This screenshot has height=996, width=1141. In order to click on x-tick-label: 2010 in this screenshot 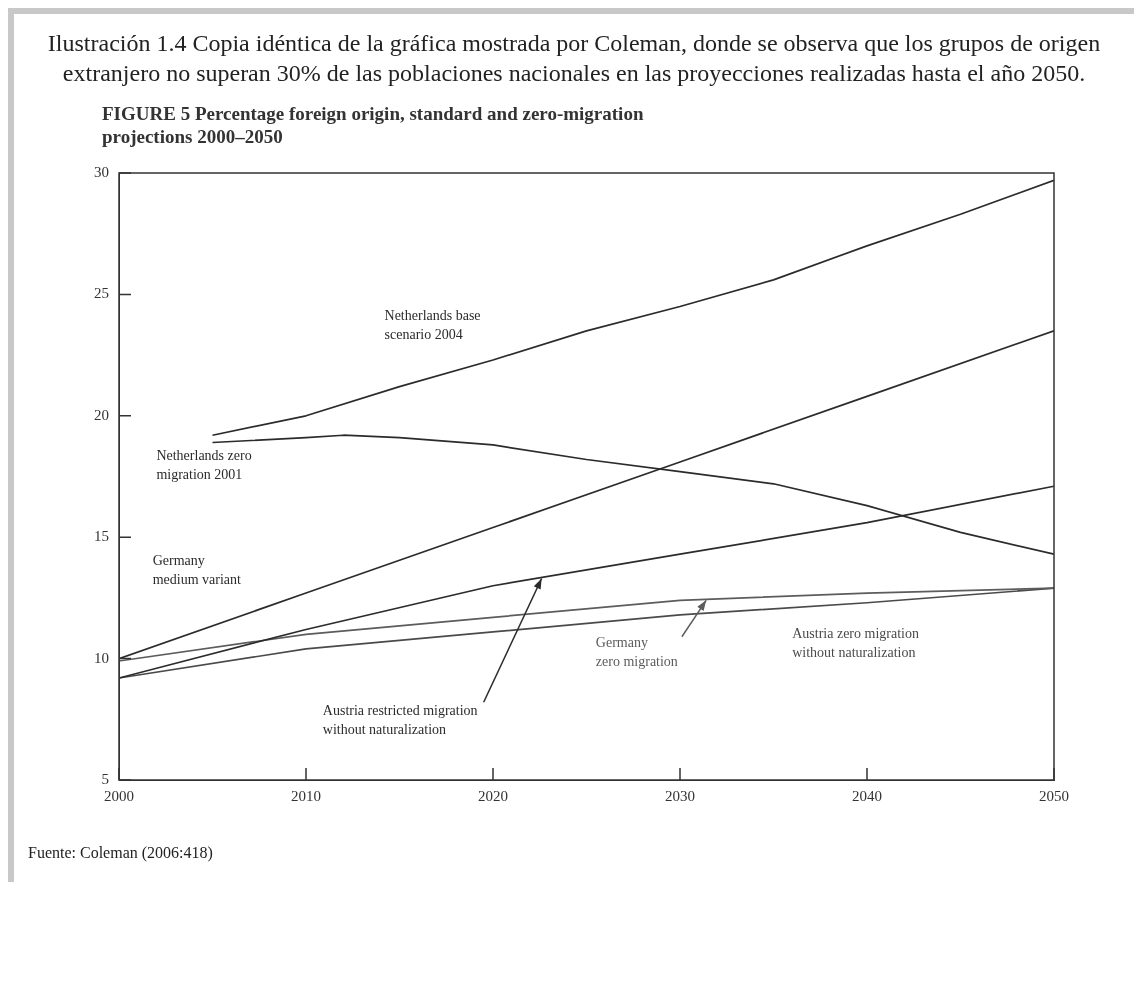, I will do `click(306, 795)`.